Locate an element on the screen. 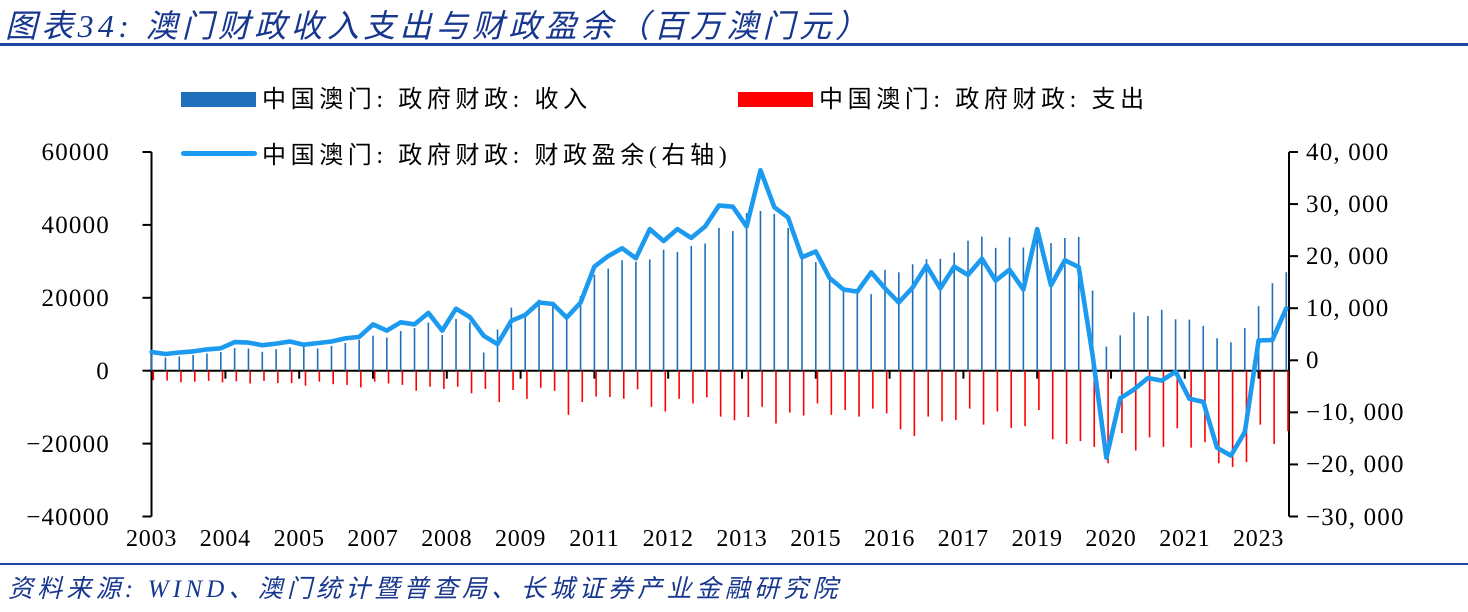  x-axis-year-label: 2017 is located at coordinates (963, 539).